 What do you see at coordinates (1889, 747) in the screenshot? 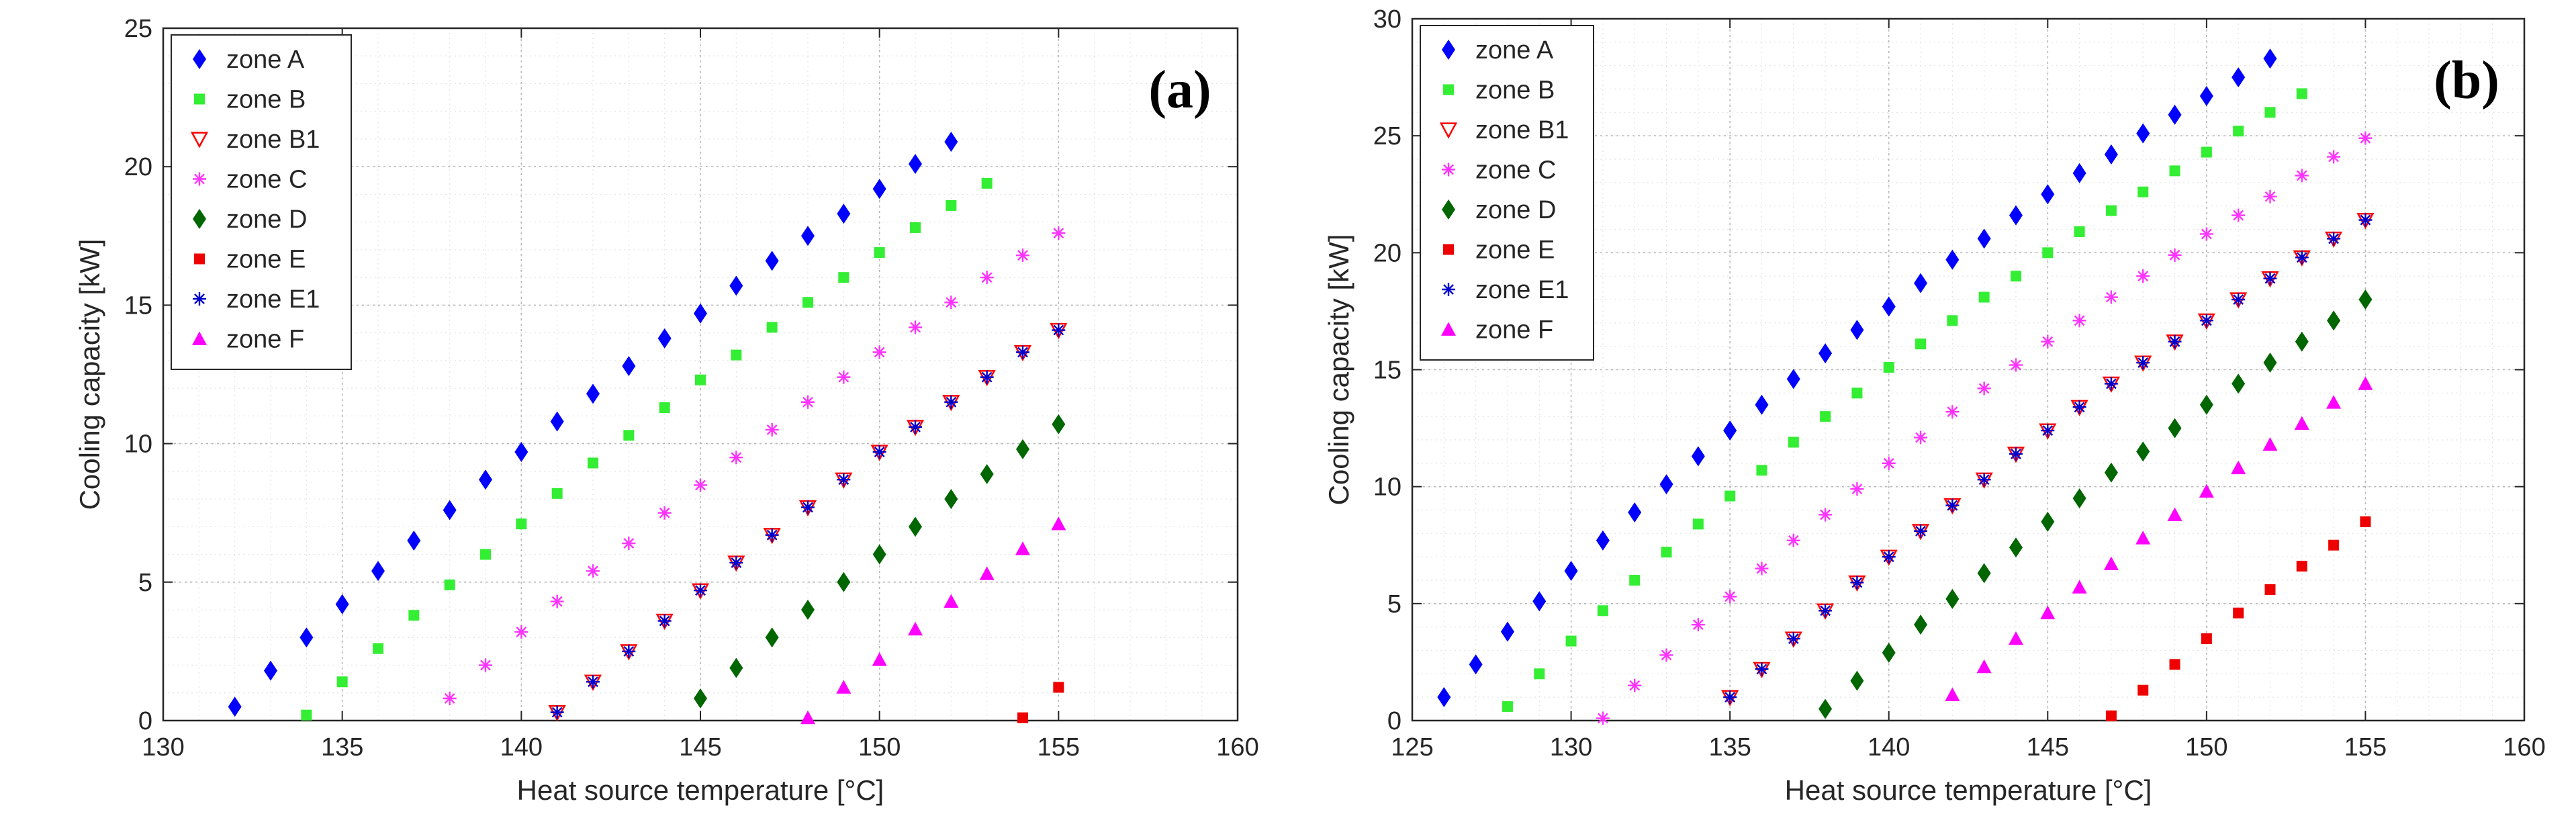
I see `x-tick-label: 140` at bounding box center [1889, 747].